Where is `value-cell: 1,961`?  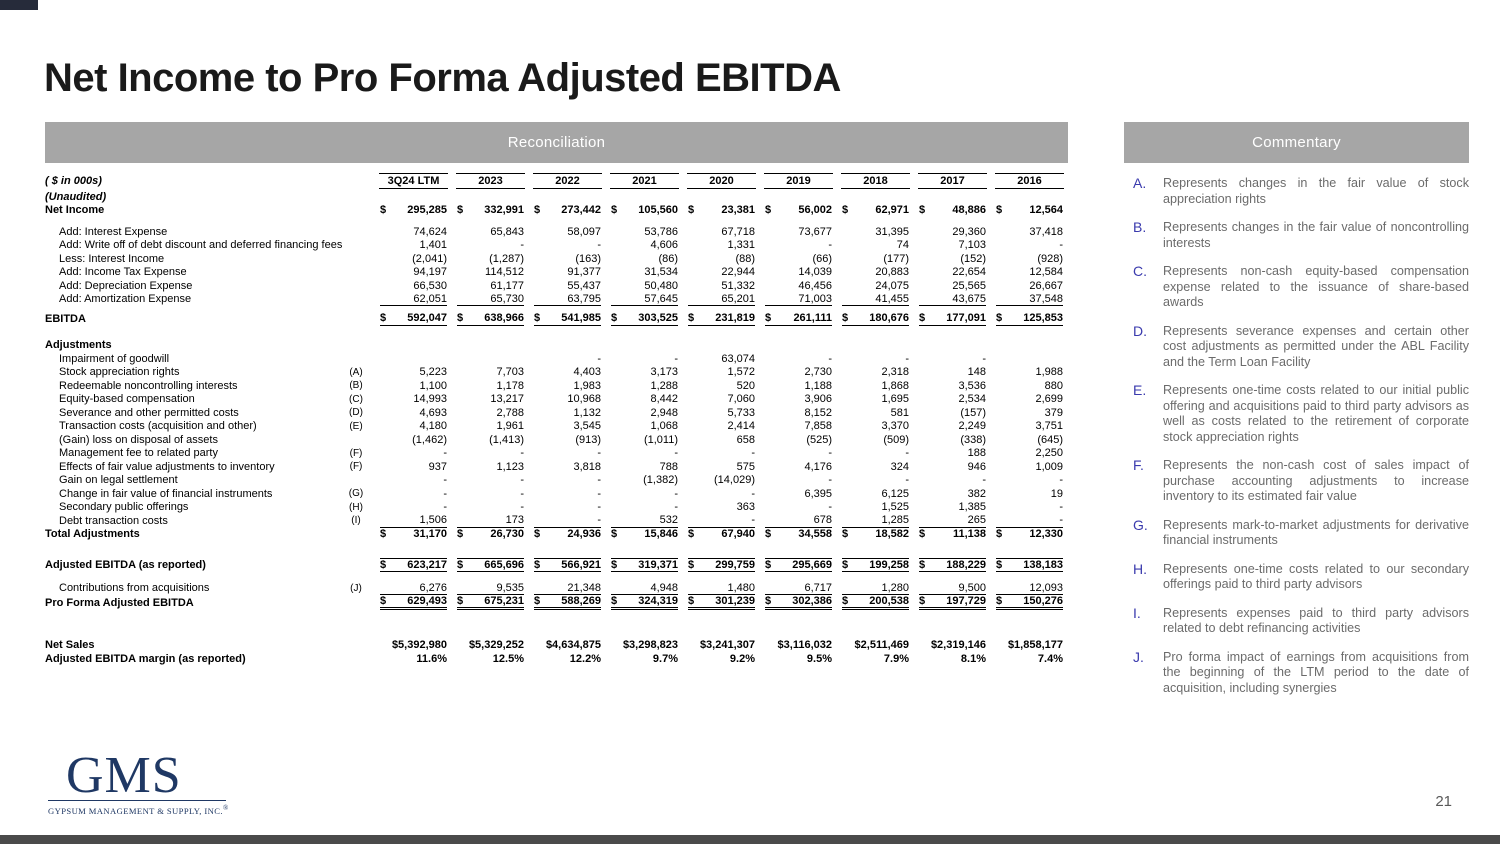
value-cell: 1,961 is located at coordinates (510, 426).